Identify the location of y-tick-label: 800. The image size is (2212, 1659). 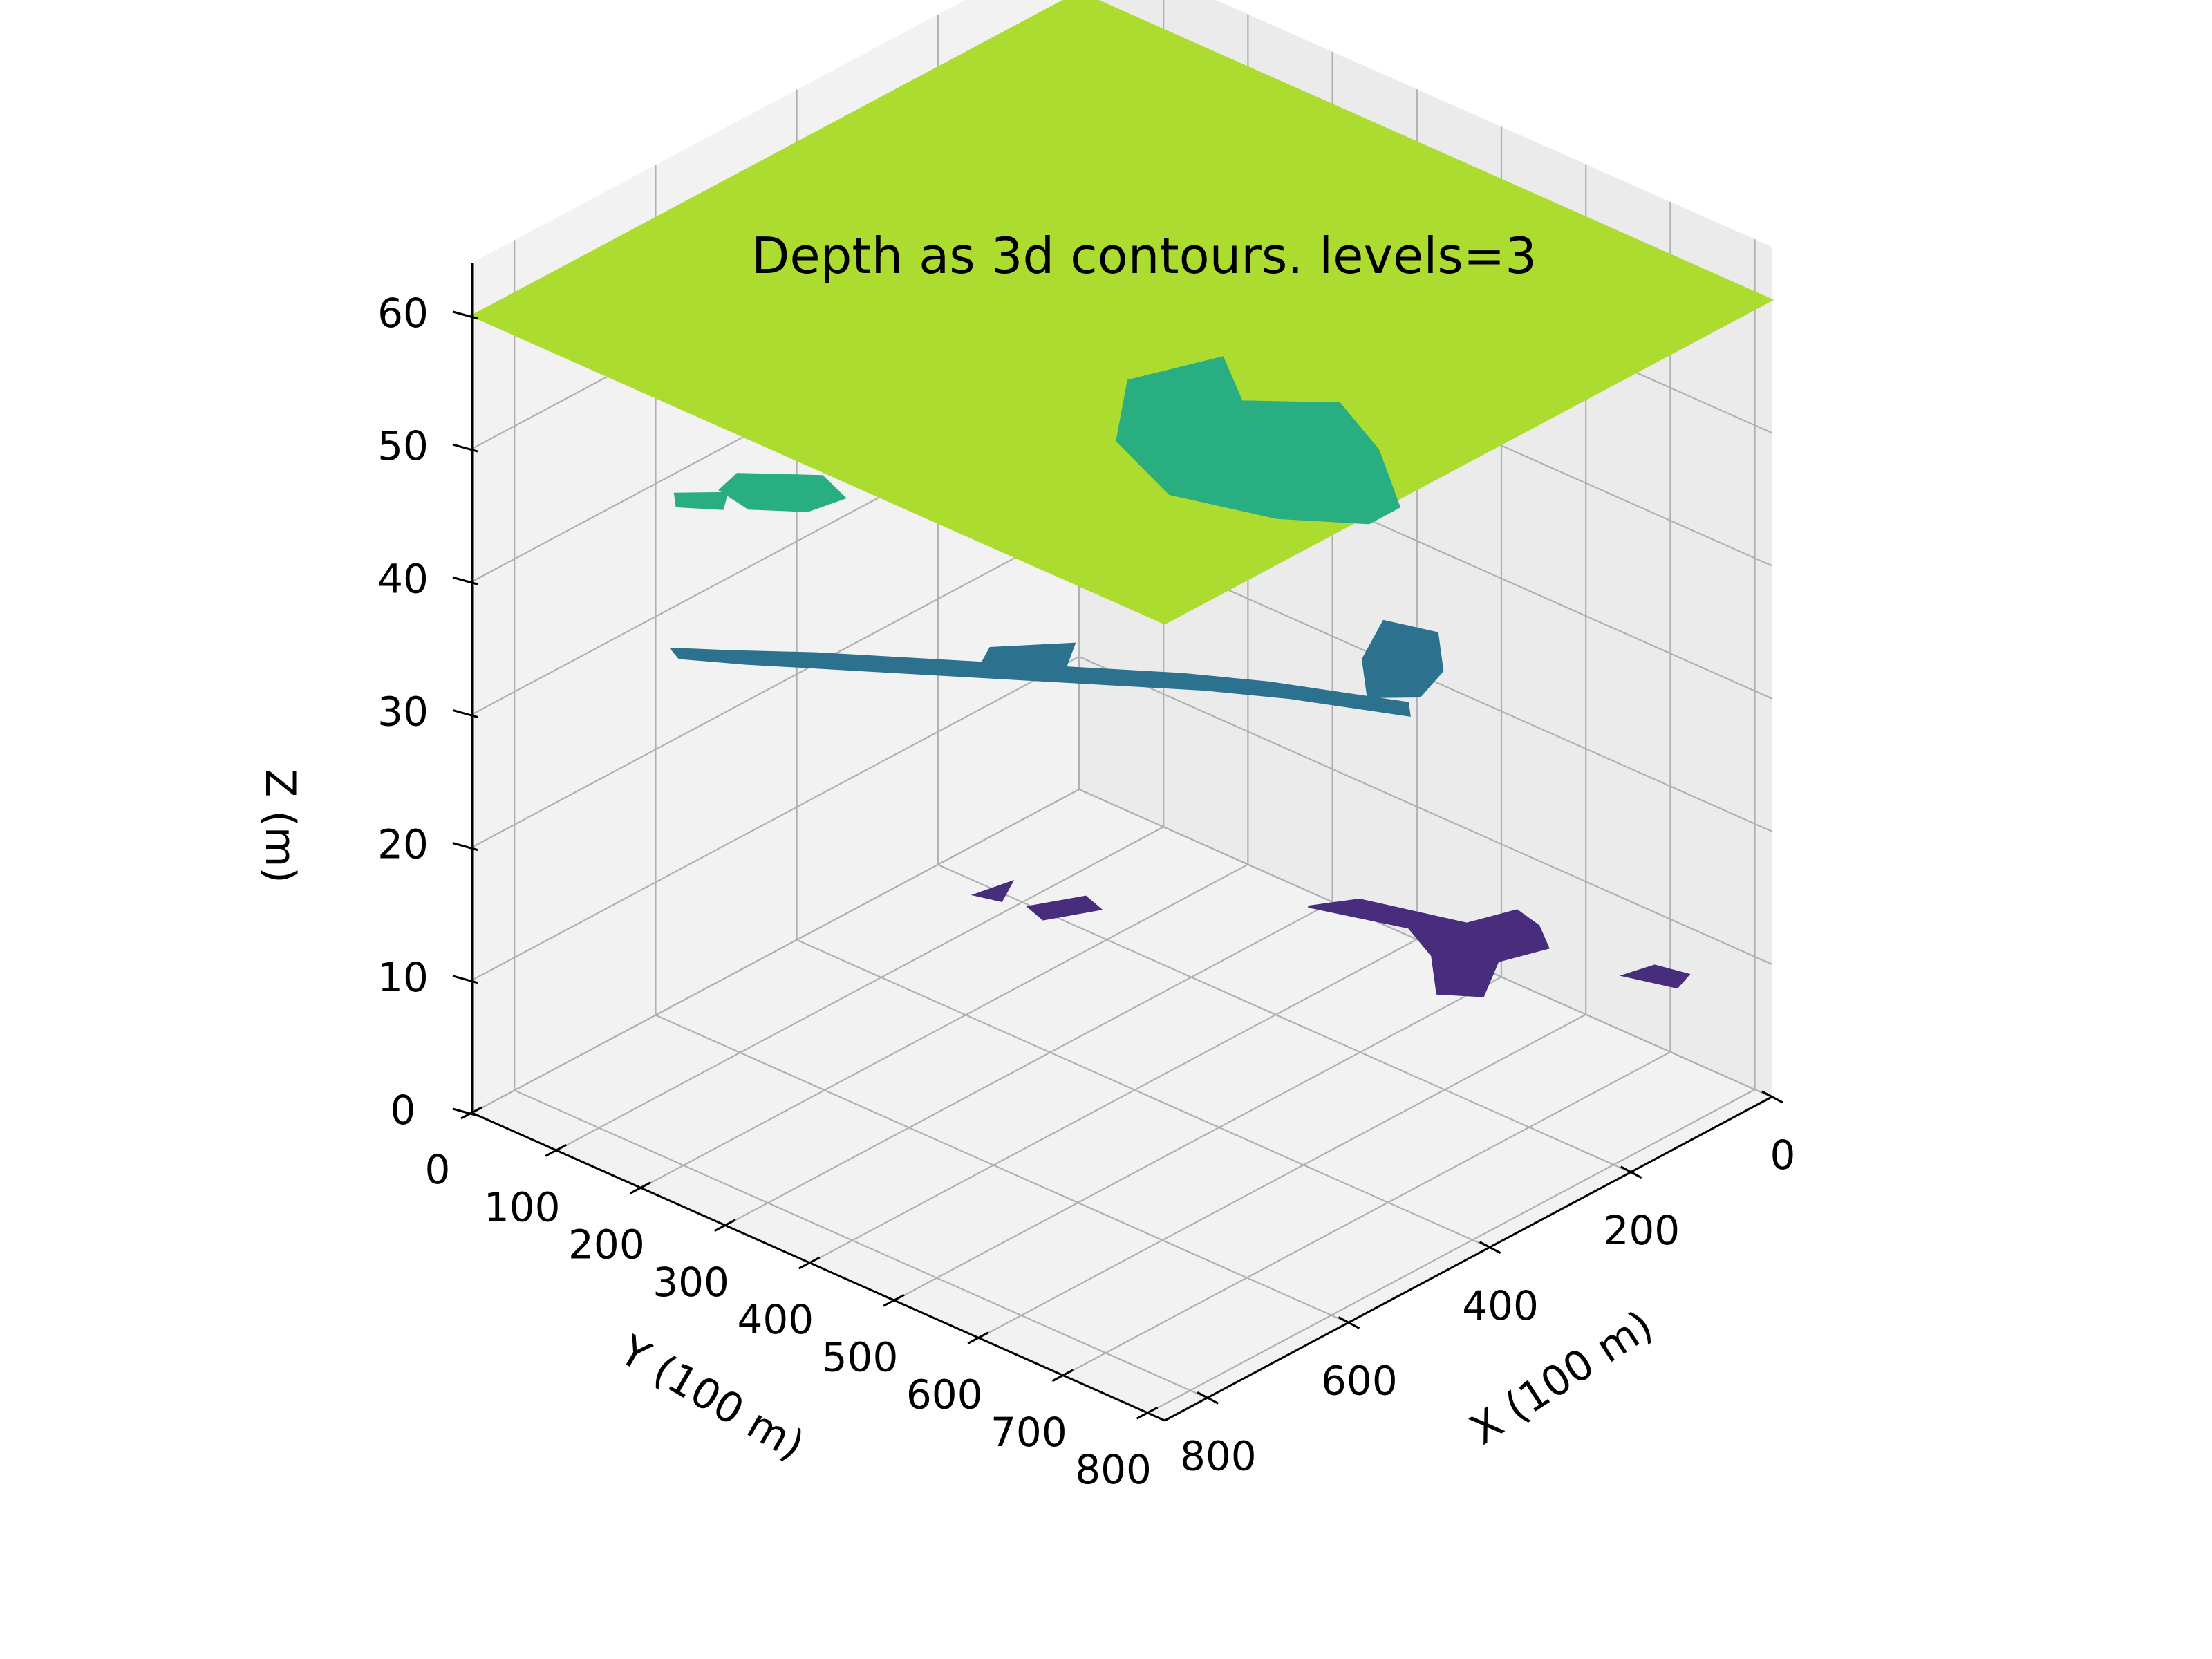
(1113, 1469).